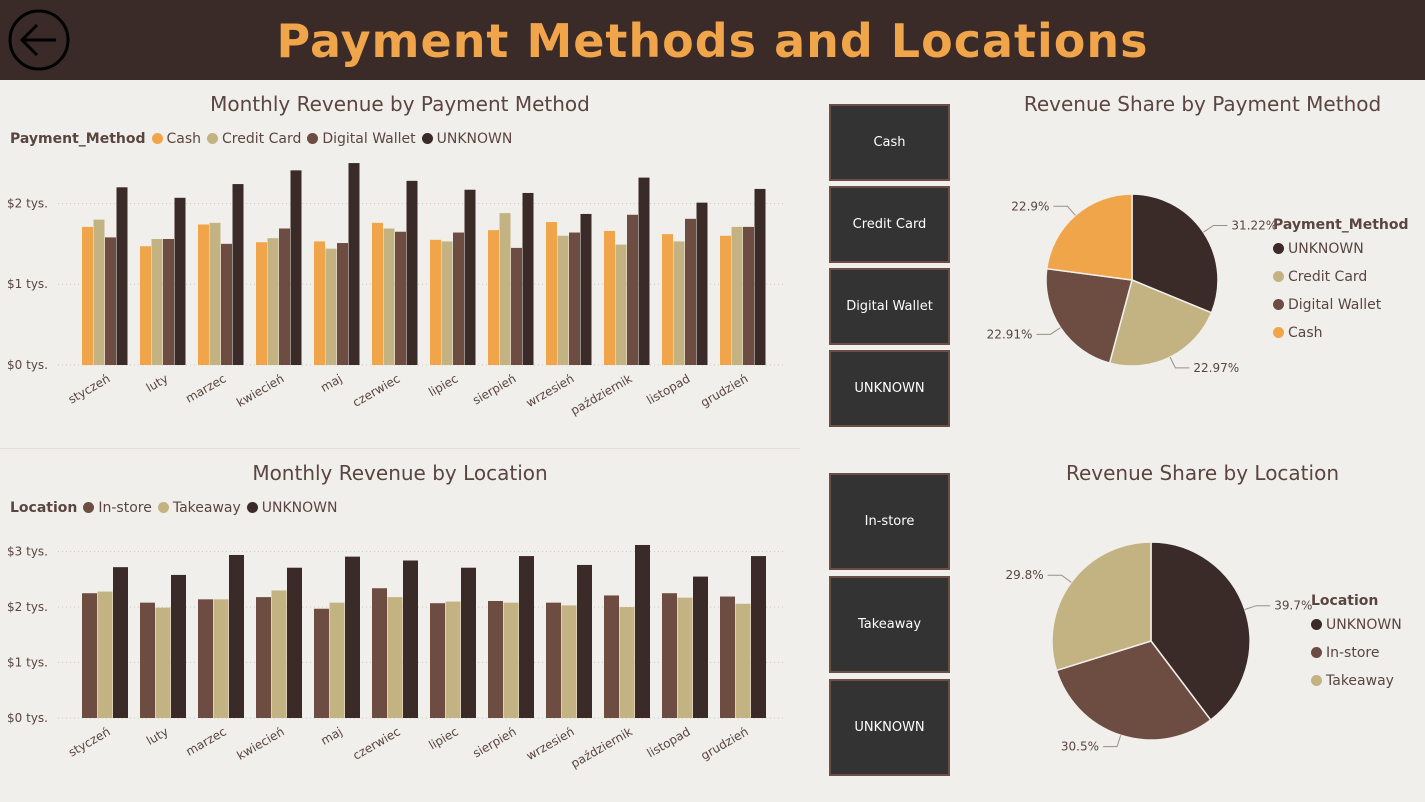  Describe the element at coordinates (889, 624) in the screenshot. I see `slicer-button-takeaway: Takeaway` at that location.